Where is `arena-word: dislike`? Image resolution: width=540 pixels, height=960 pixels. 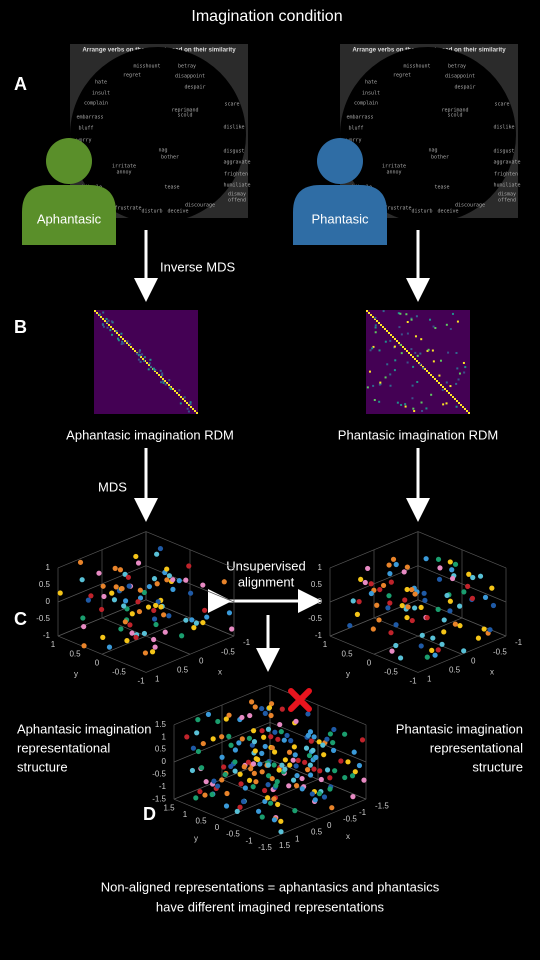 arena-word: dislike is located at coordinates (233, 128).